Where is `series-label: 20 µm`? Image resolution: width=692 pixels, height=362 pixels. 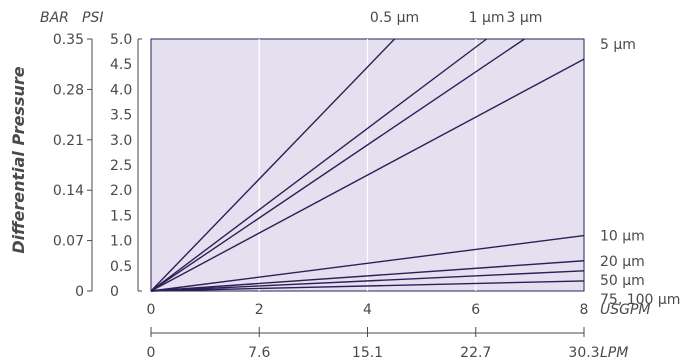 series-label: 20 µm is located at coordinates (622, 262).